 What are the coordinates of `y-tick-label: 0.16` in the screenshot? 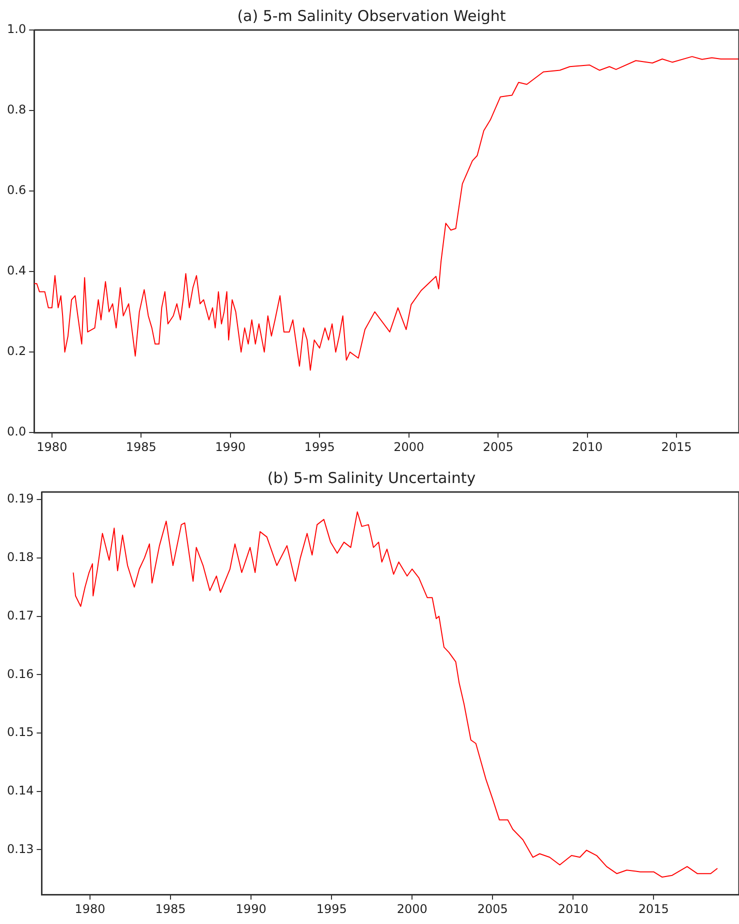 It's located at (20, 673).